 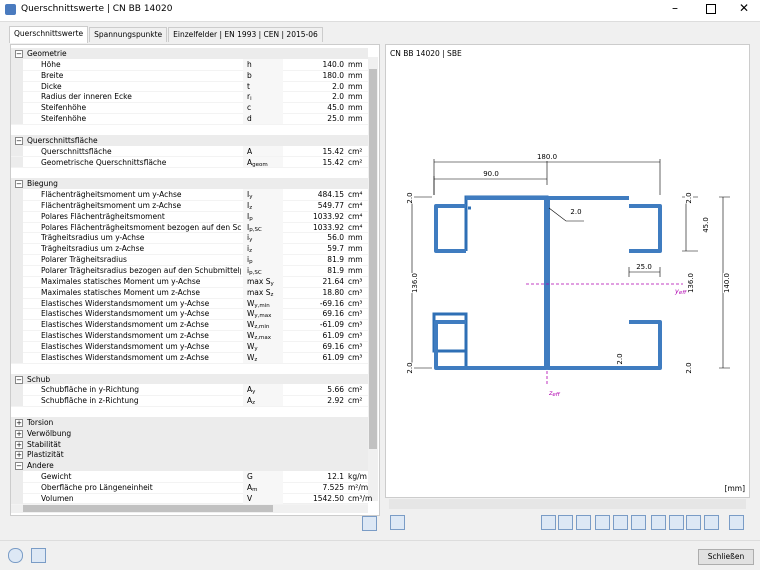 I want to click on symbol: iz, so click(x=249, y=249).